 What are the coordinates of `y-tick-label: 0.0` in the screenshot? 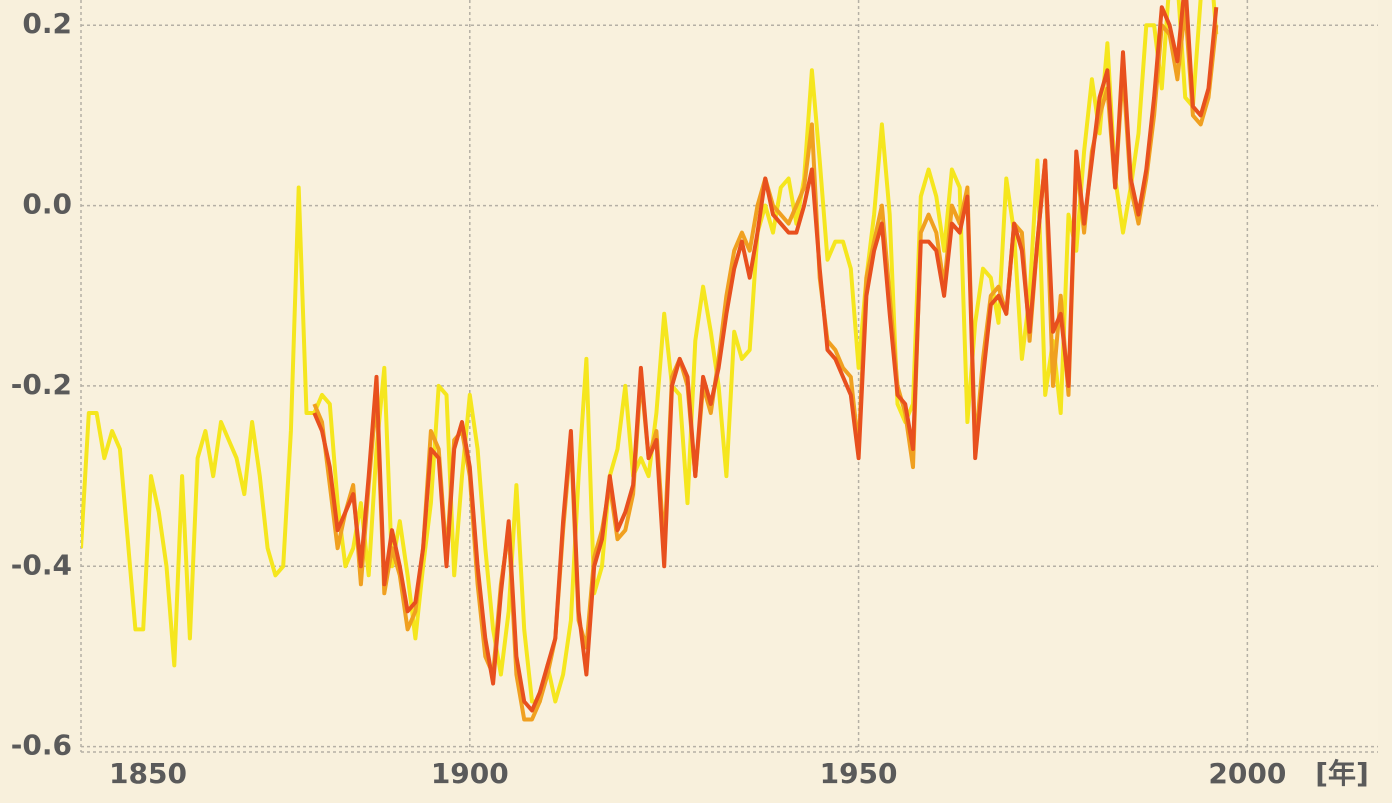 It's located at (47, 204).